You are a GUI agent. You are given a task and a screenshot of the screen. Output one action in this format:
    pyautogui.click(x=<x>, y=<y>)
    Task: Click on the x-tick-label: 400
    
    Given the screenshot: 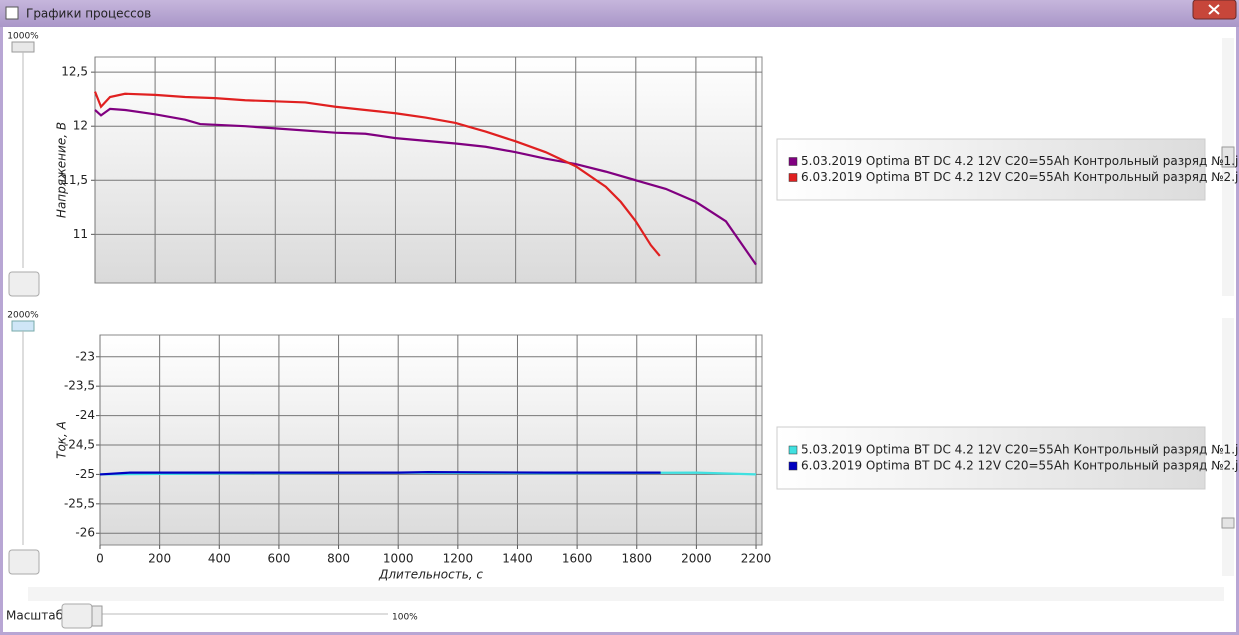 What is the action you would take?
    pyautogui.click(x=219, y=559)
    